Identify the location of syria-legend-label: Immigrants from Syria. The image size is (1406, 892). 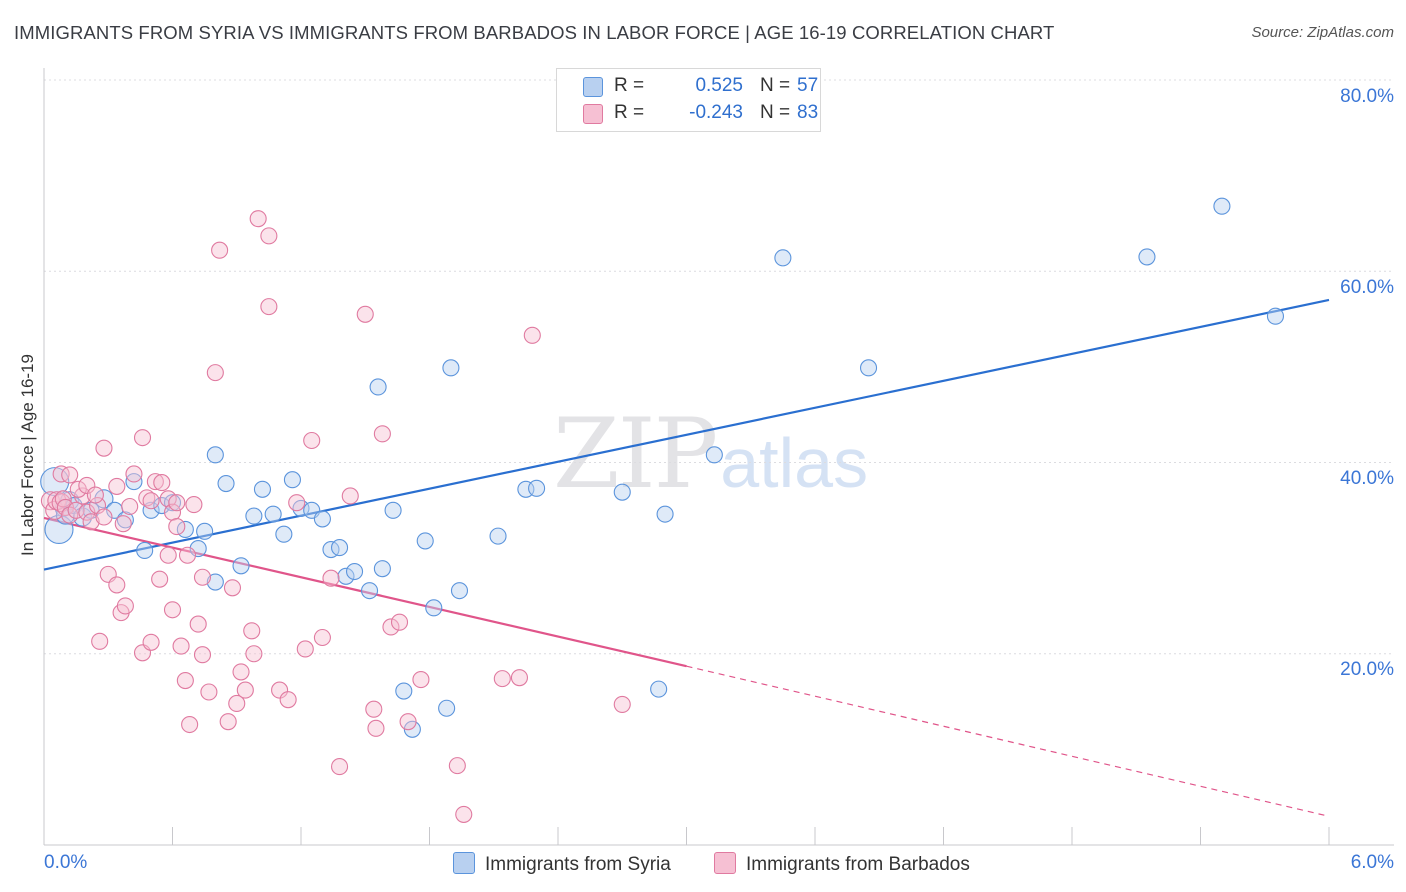
(578, 864).